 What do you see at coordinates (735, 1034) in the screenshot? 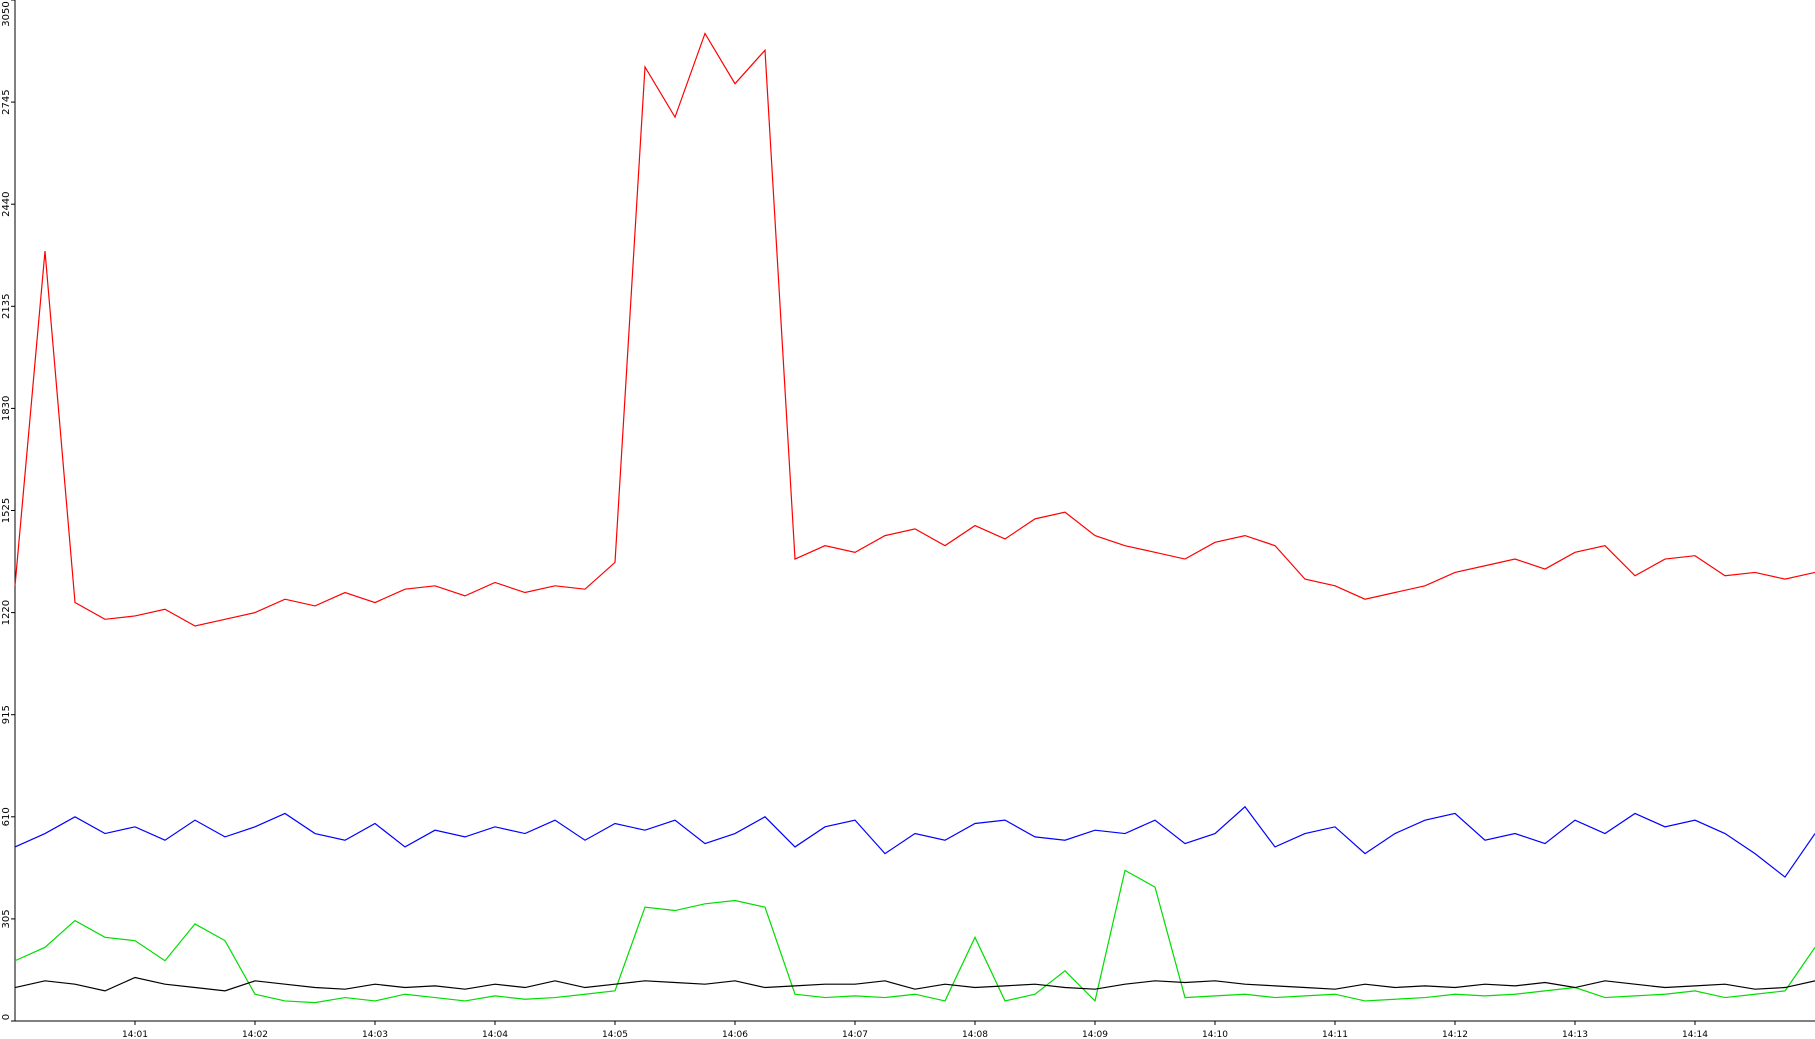
I see `x-tick-label: 14:06` at bounding box center [735, 1034].